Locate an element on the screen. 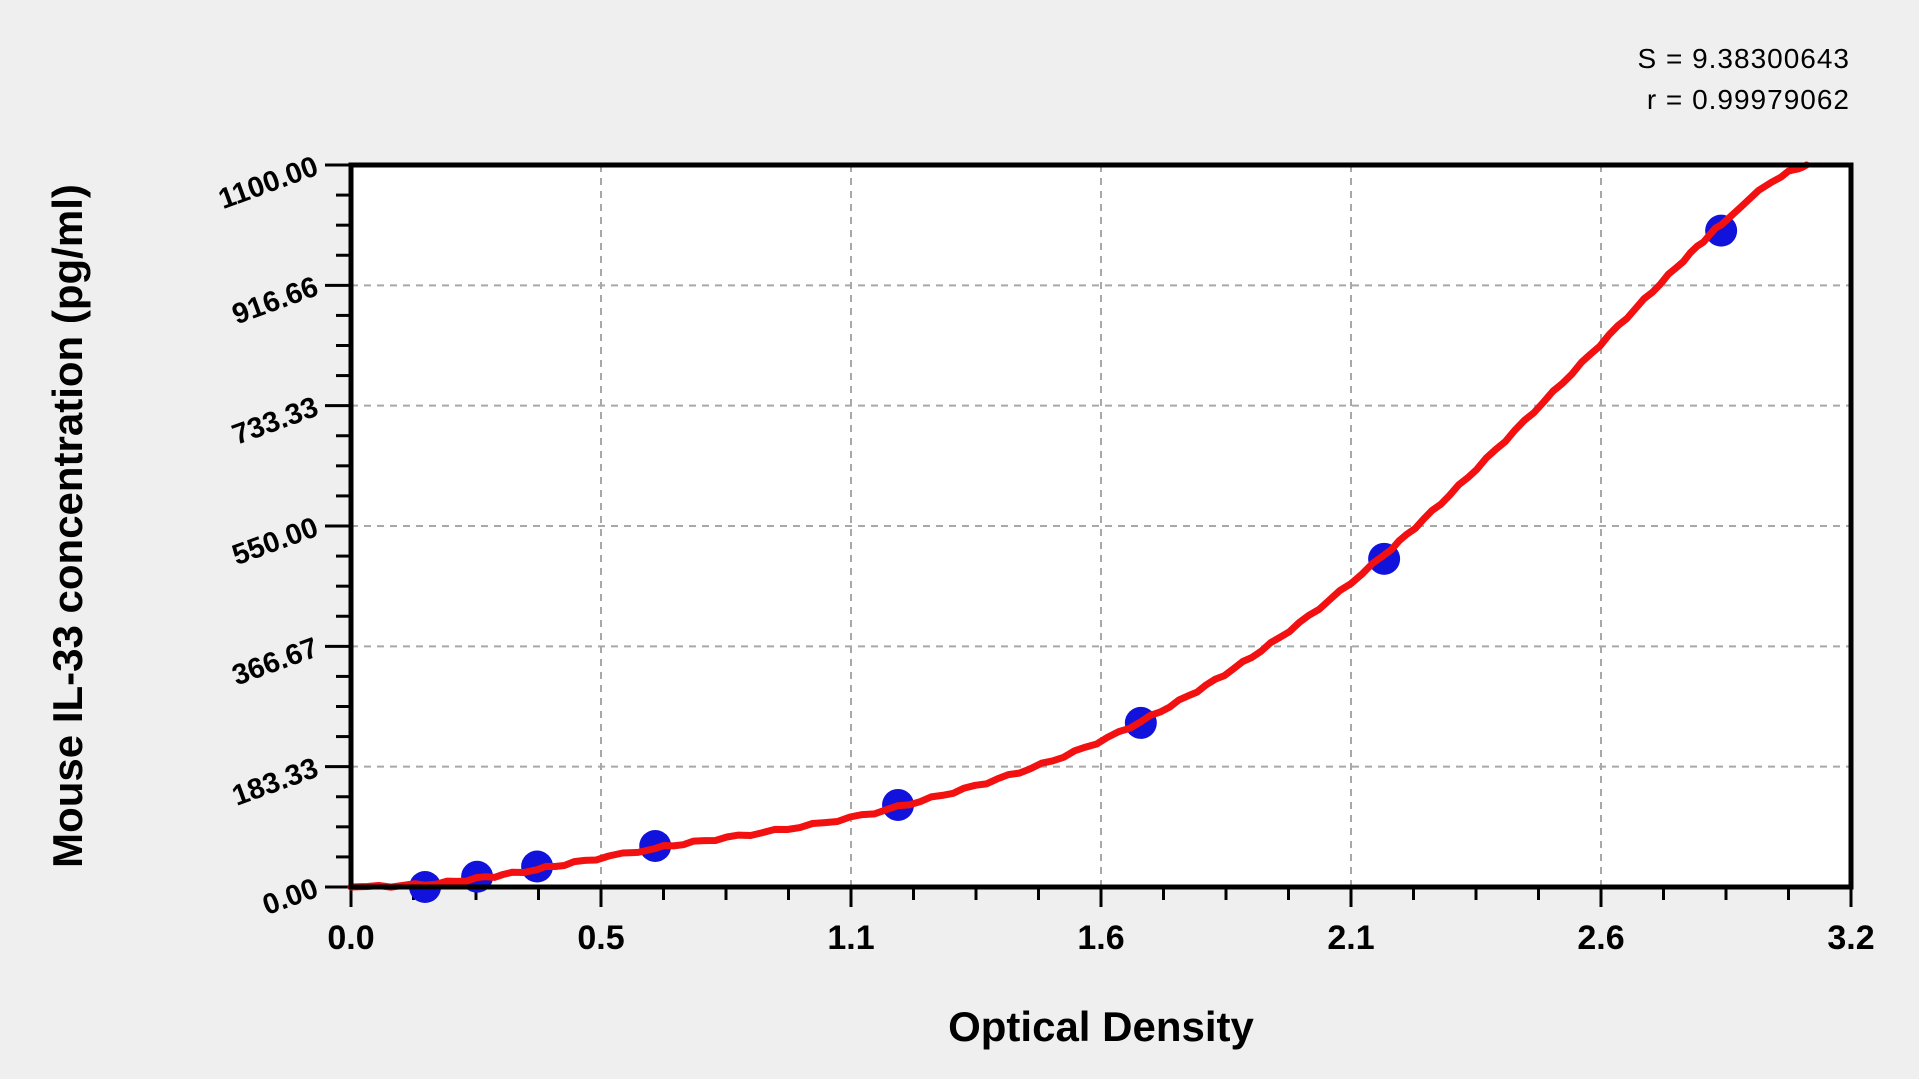 This screenshot has width=1919, height=1079. x-tick-label: 3.2 is located at coordinates (1850, 938).